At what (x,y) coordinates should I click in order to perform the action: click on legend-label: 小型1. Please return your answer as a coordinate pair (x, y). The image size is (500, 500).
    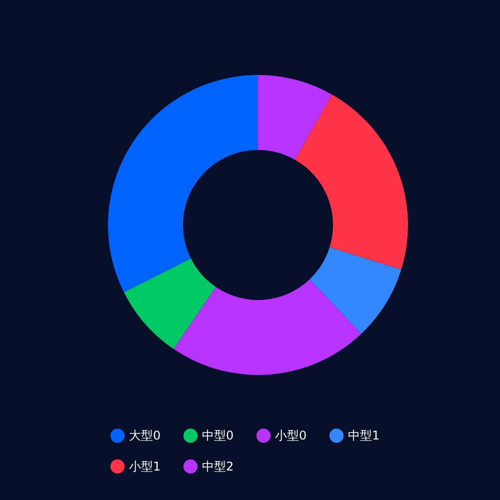
    Looking at the image, I should click on (145, 467).